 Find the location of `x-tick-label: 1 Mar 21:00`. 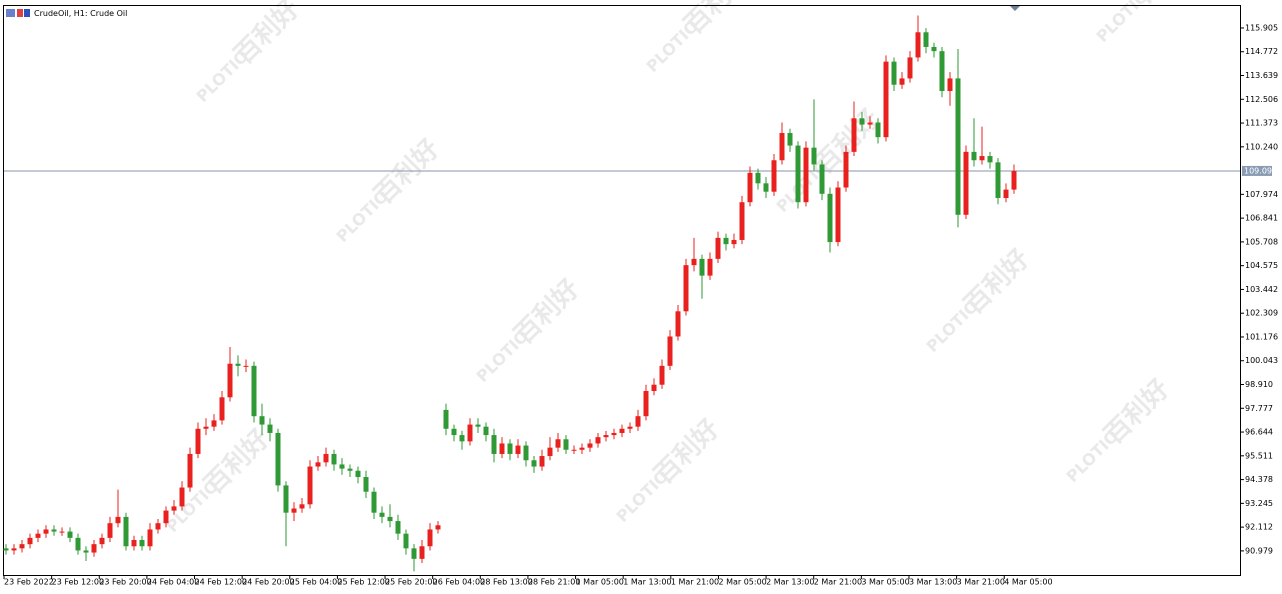

x-tick-label: 1 Mar 21:00 is located at coordinates (695, 582).